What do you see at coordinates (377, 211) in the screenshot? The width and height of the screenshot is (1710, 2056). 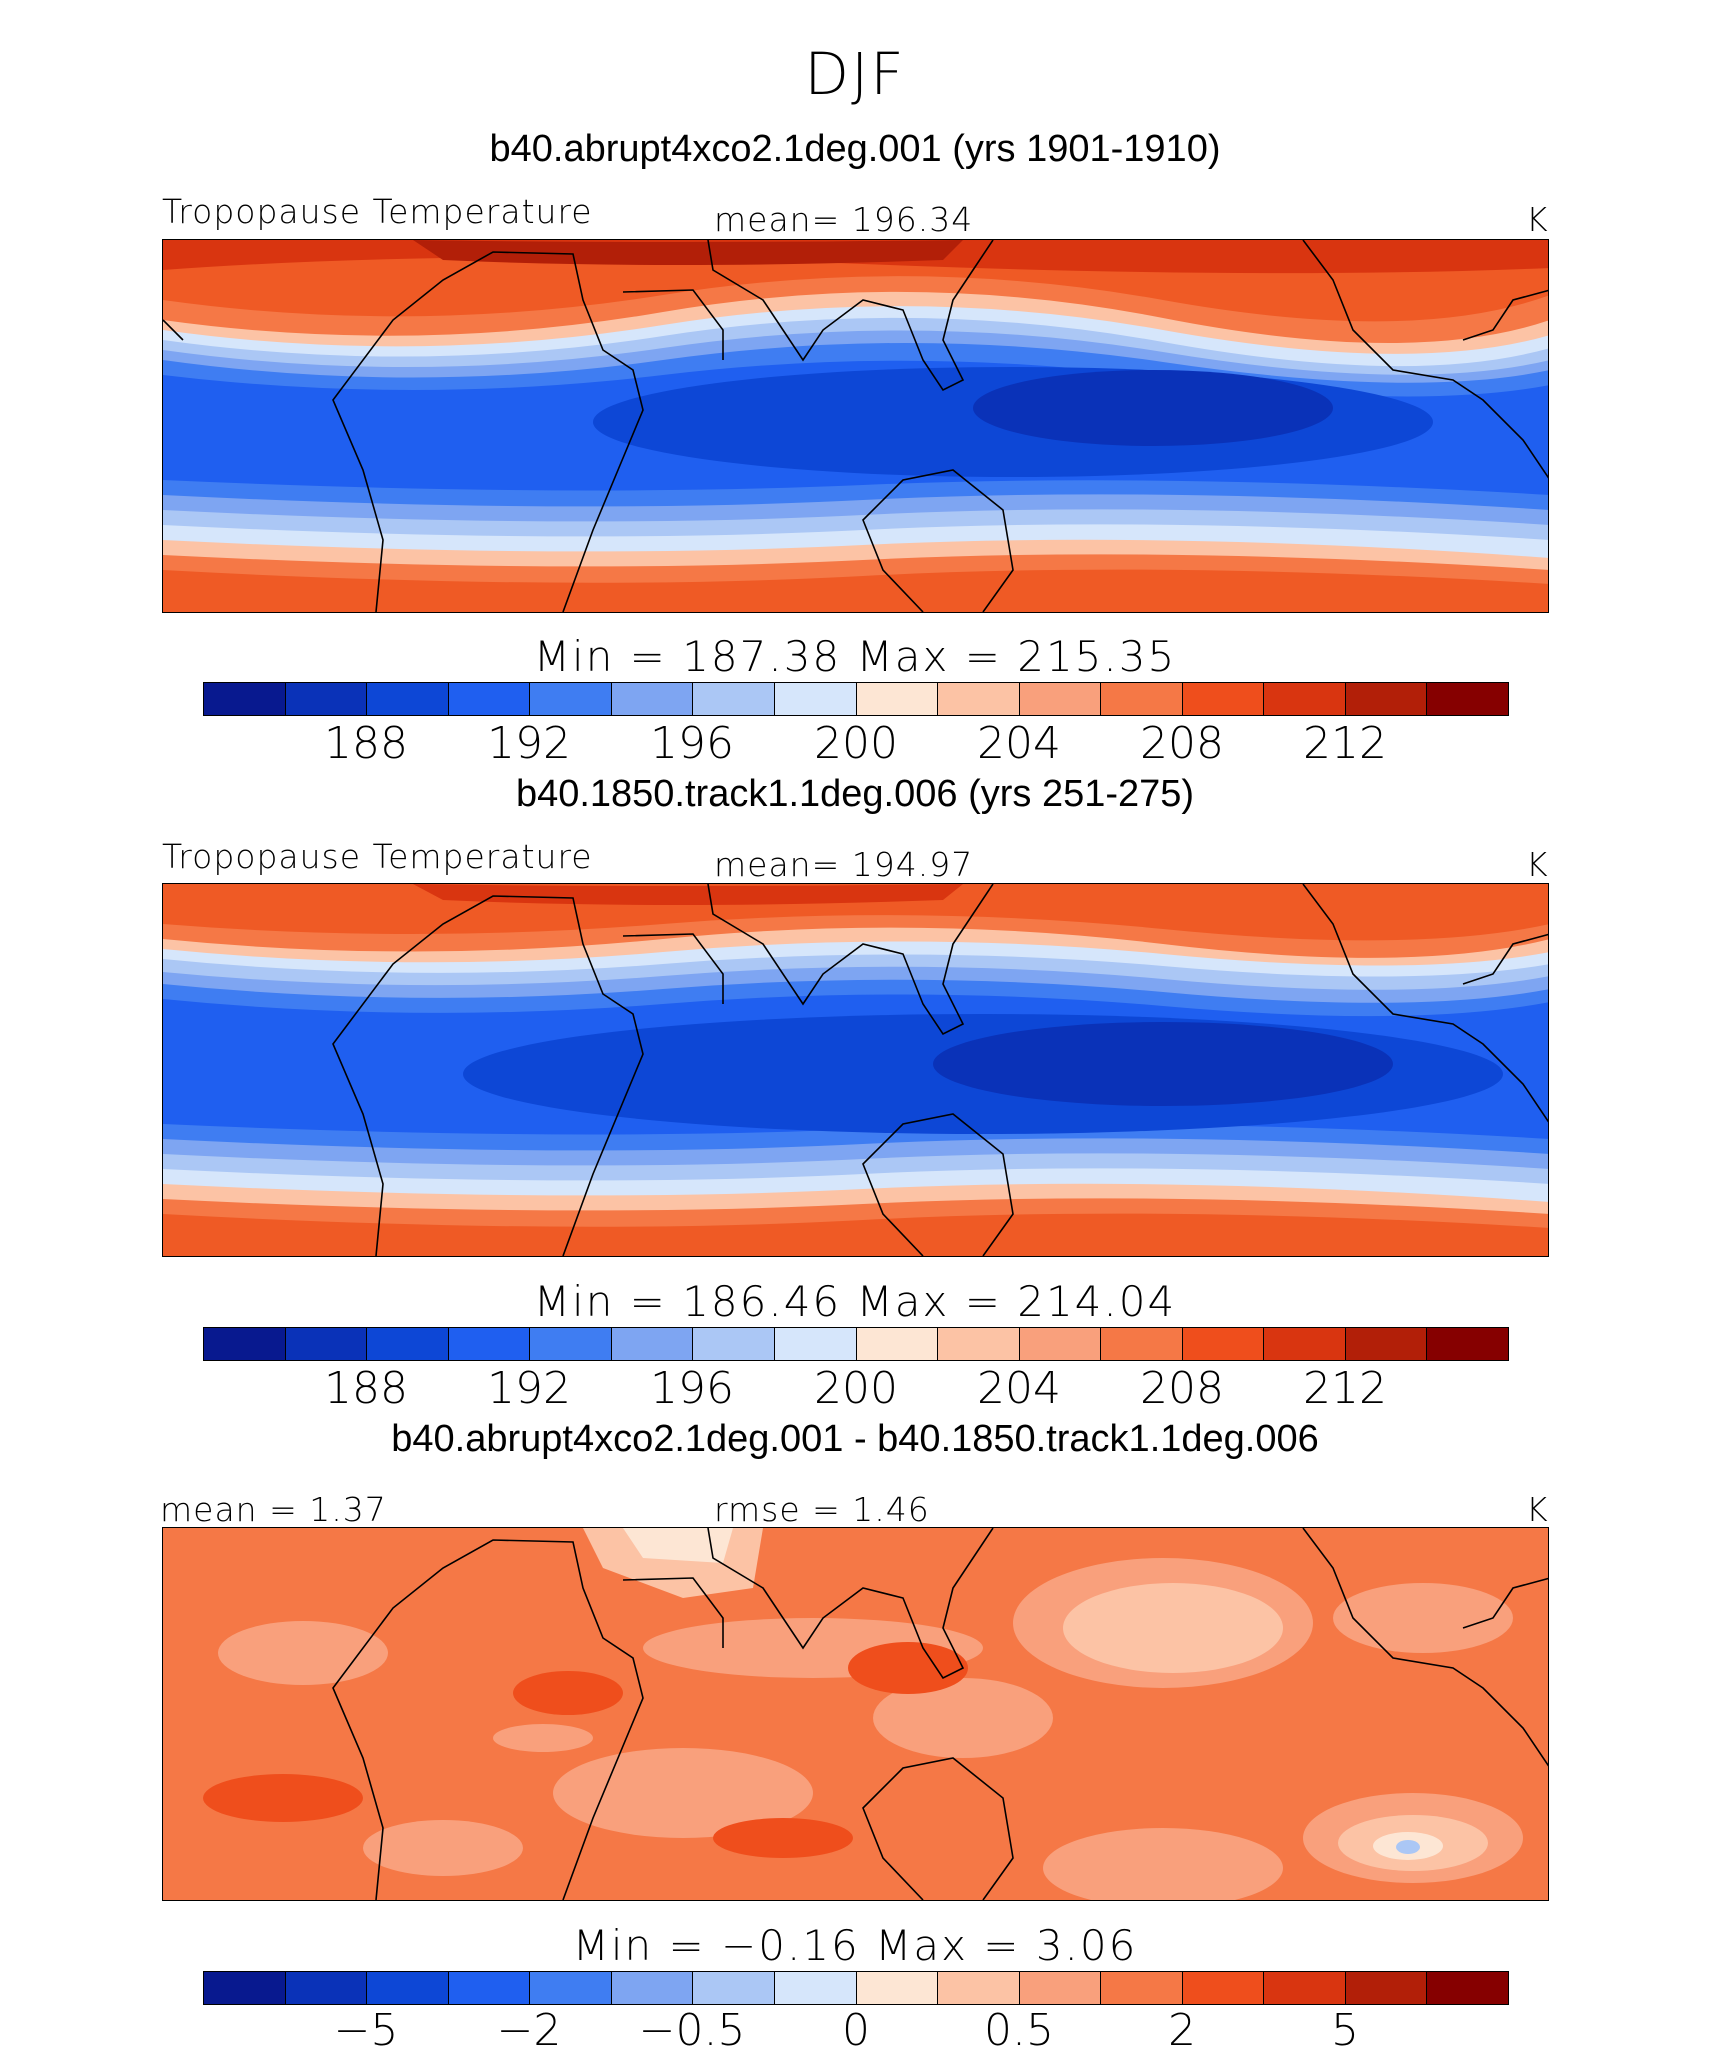 I see `panel-1-variable-label: Tropopause Temperature` at bounding box center [377, 211].